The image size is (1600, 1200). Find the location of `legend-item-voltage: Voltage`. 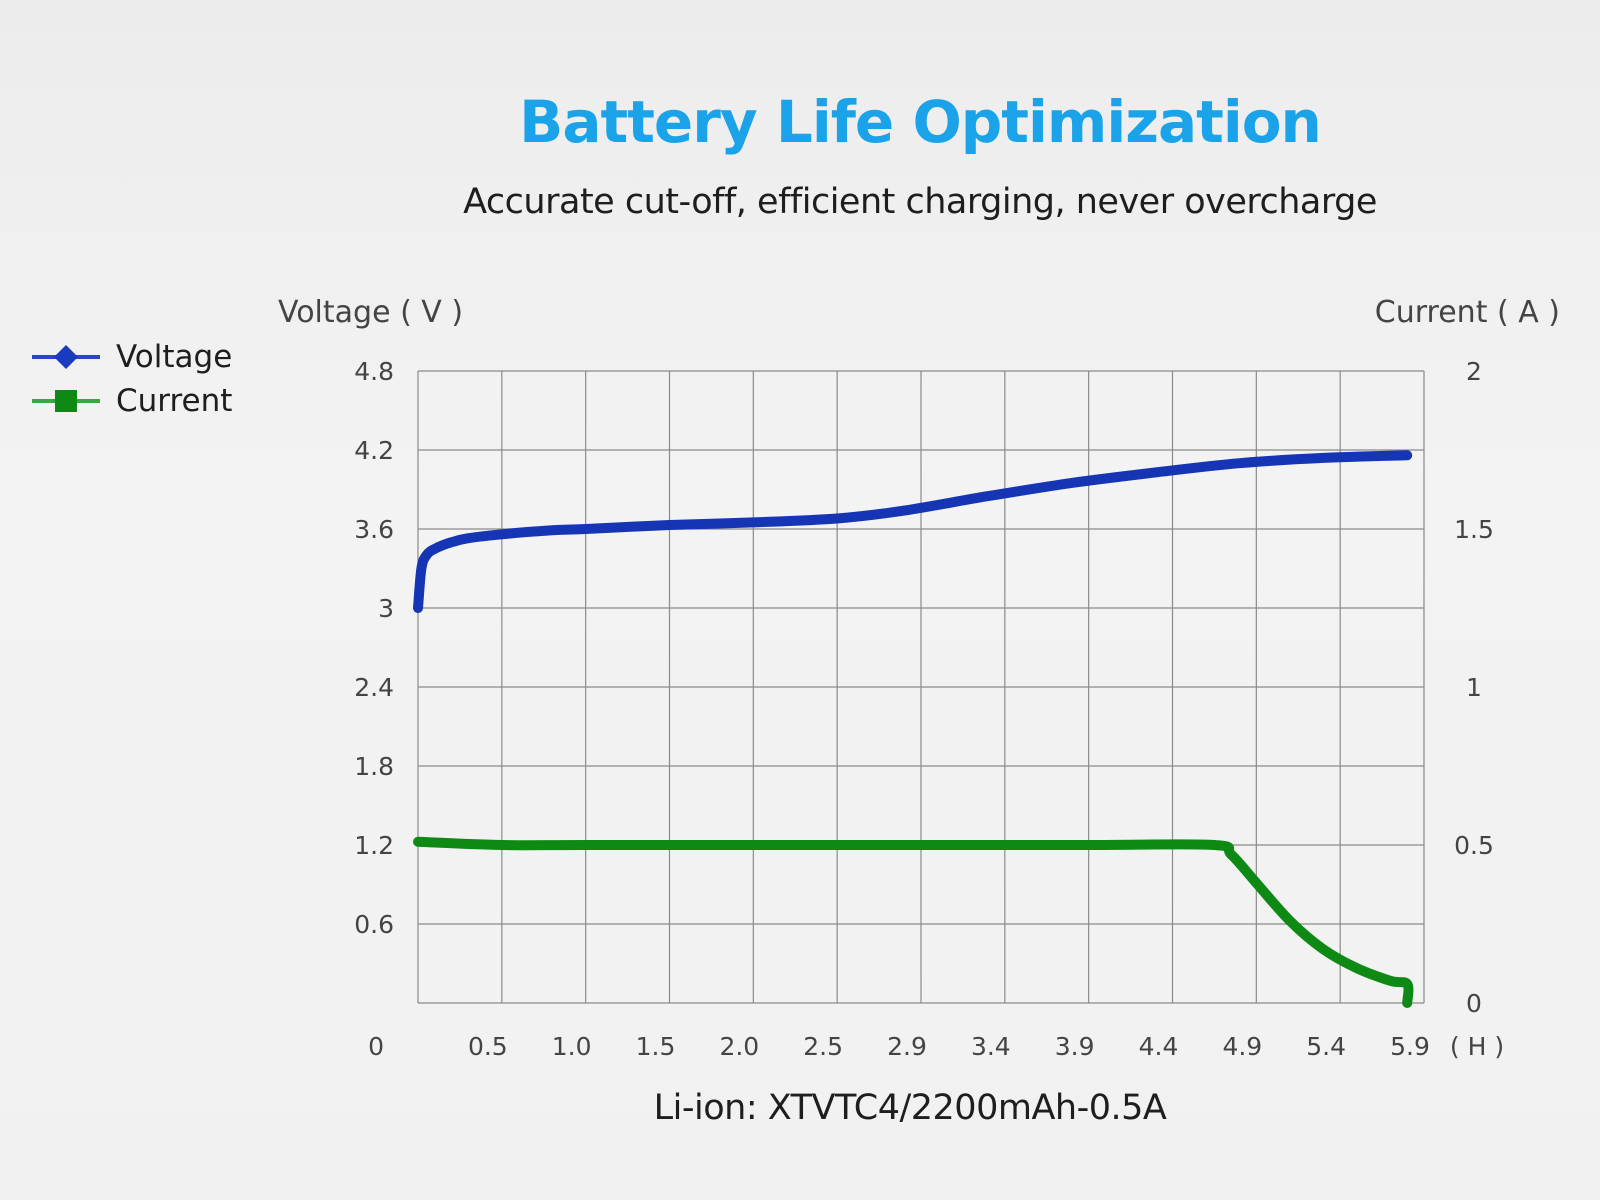

legend-item-voltage: Voltage is located at coordinates (131, 357).